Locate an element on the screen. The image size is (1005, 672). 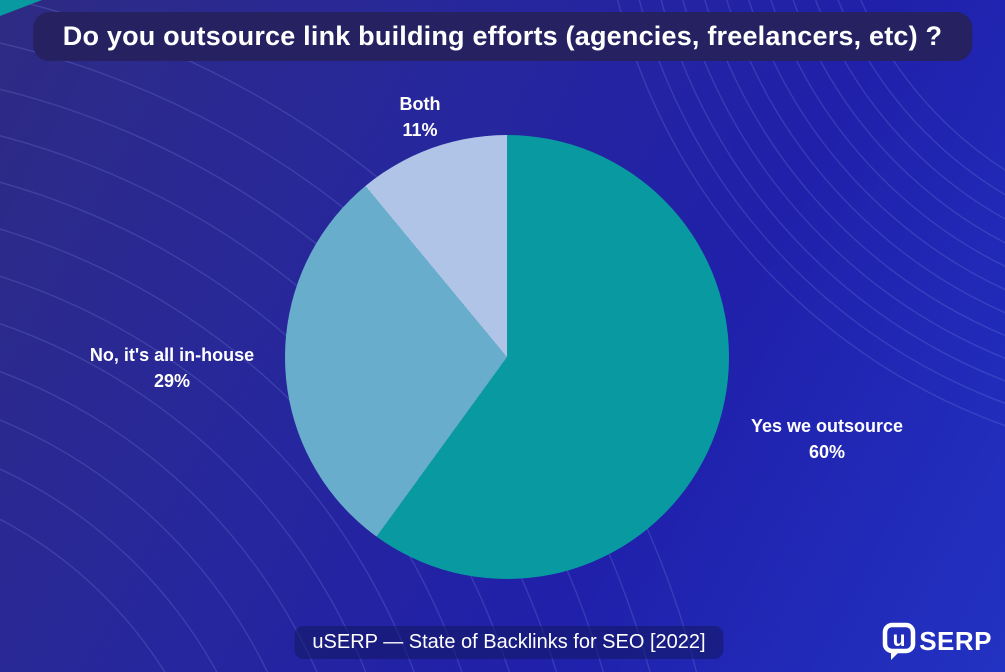
logo-bubble-letter: u is located at coordinates (899, 639).